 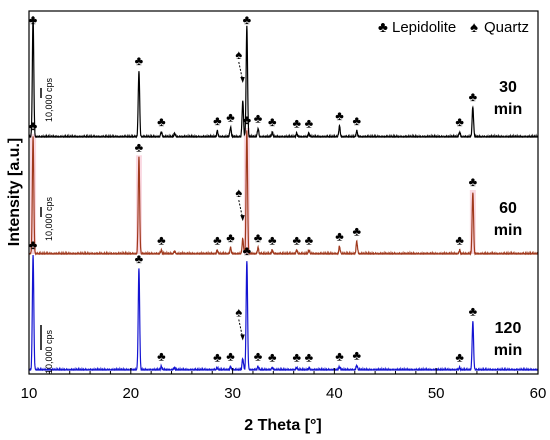 What do you see at coordinates (33, 125) in the screenshot?
I see `lepidolite-marker-60-min-0: ♣` at bounding box center [33, 125].